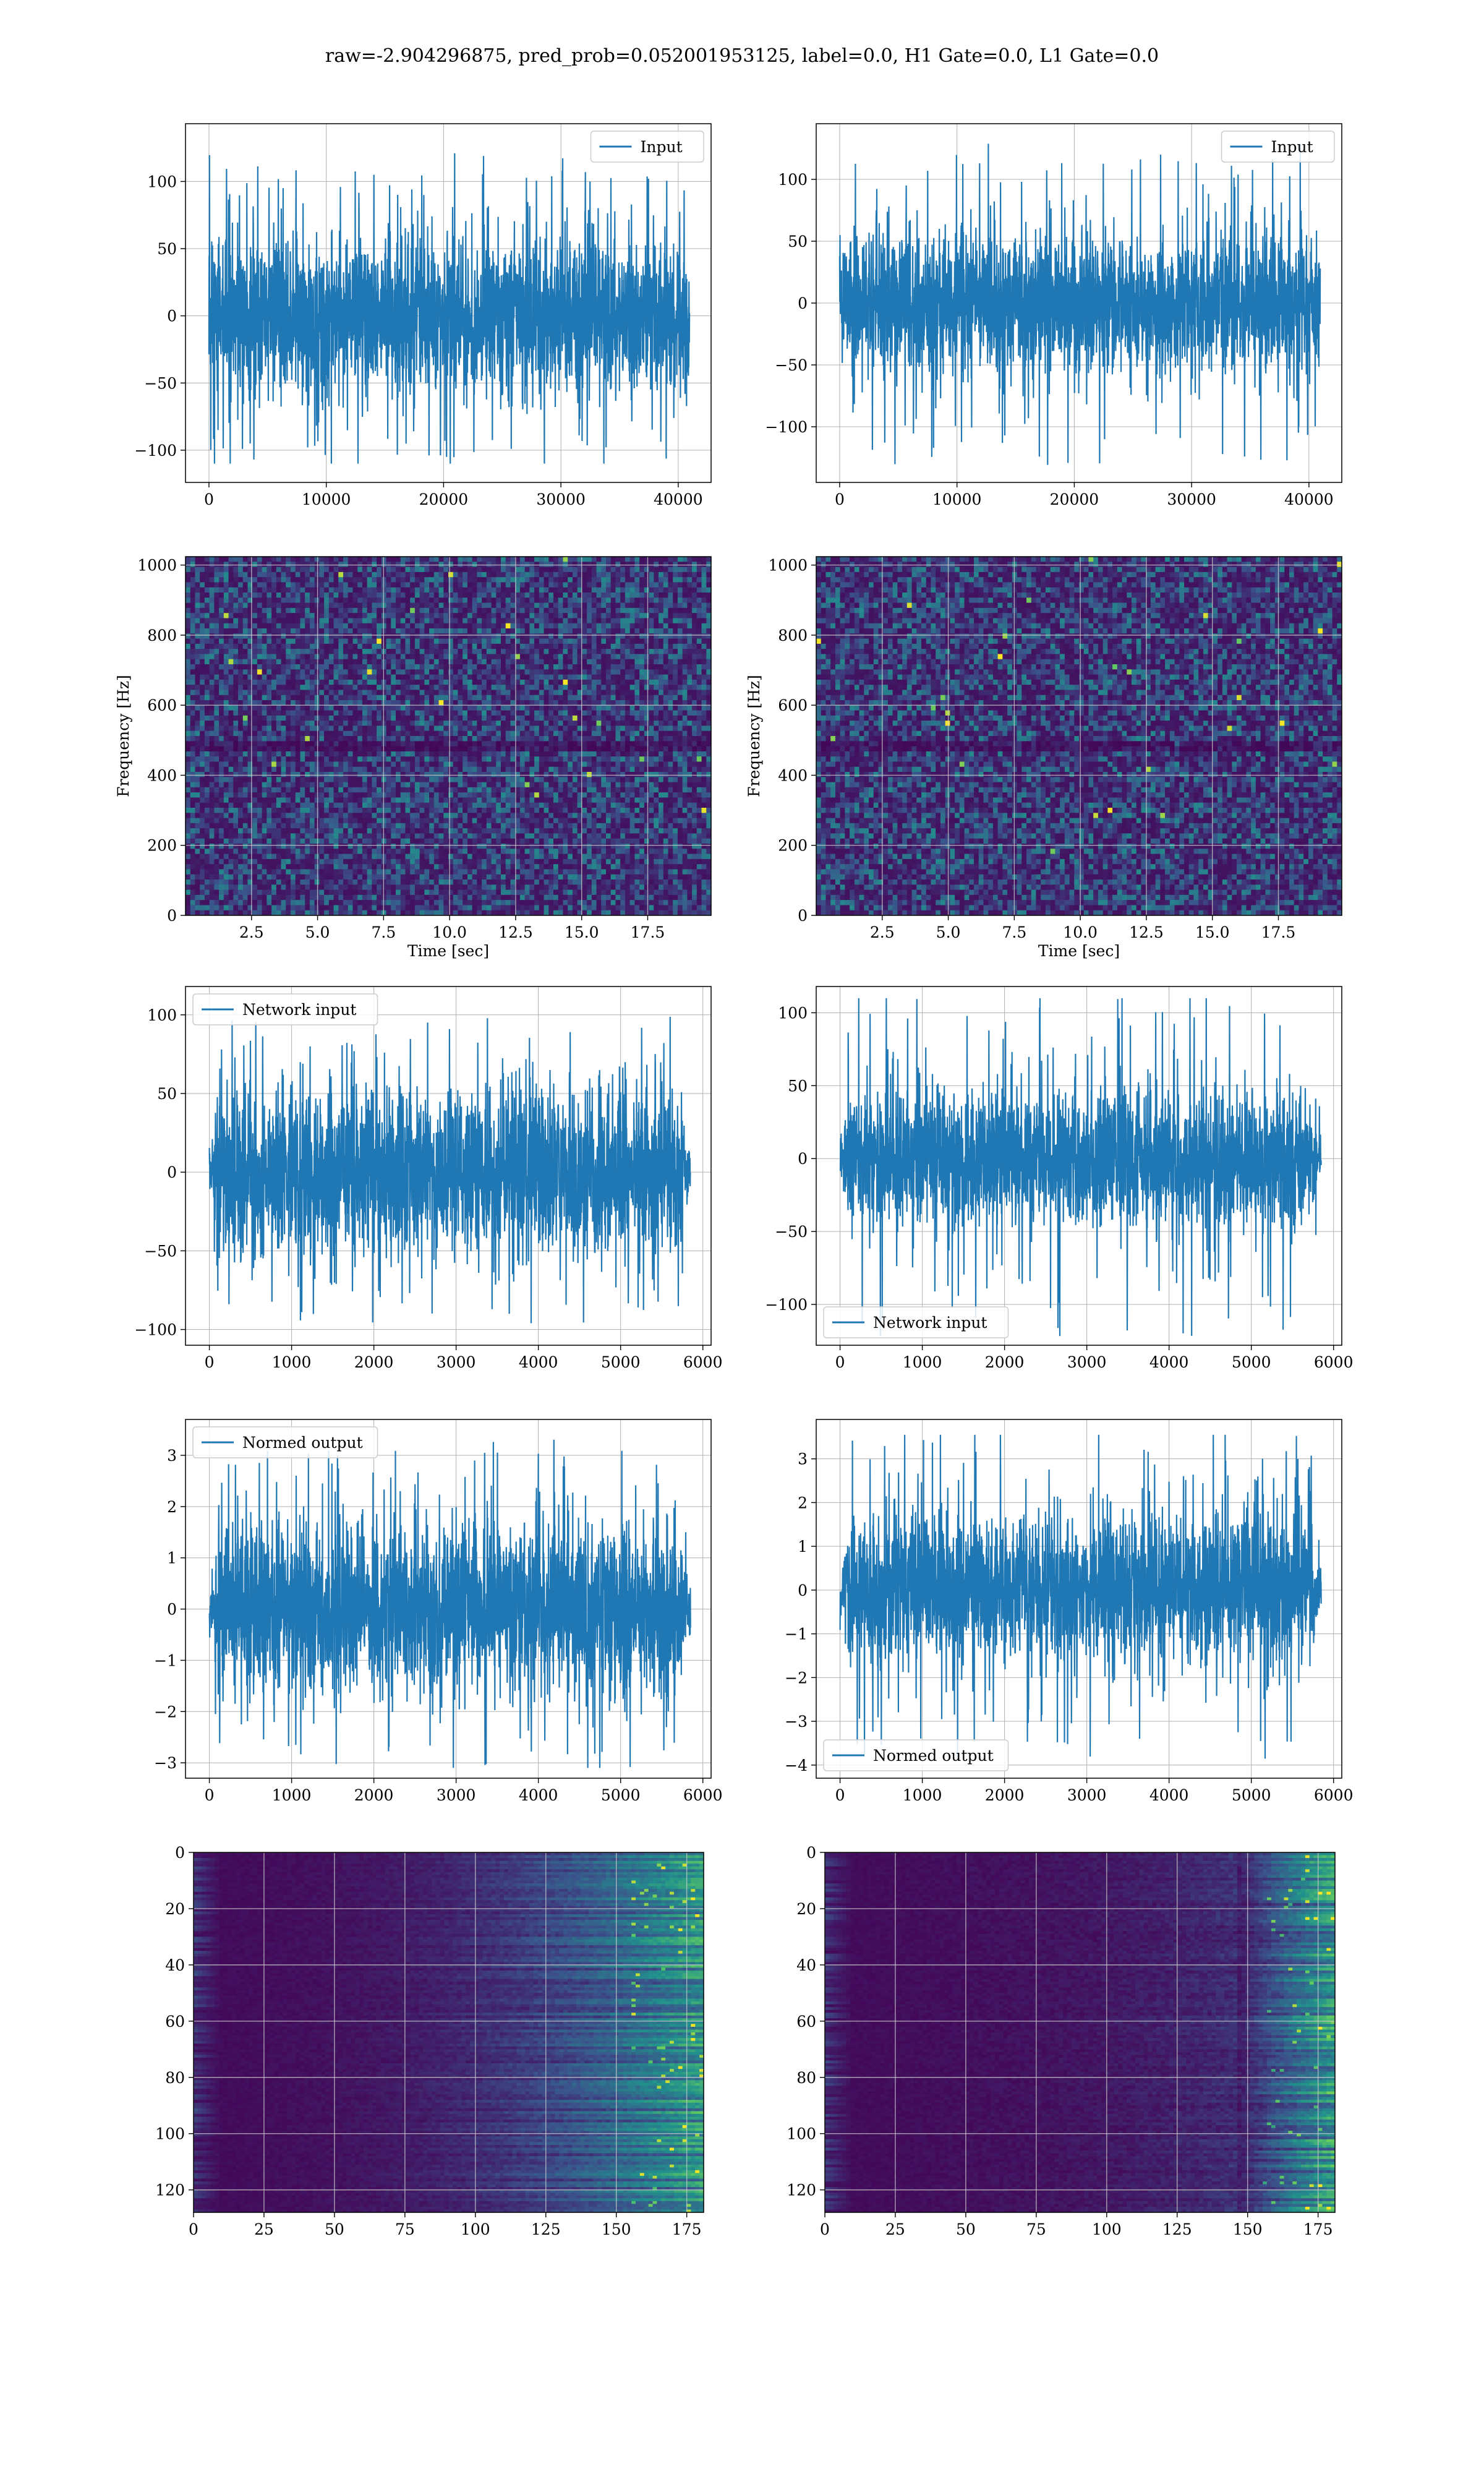 This screenshot has height=2474, width=1484. What do you see at coordinates (448, 951) in the screenshot?
I see `h1-spectrogram-x-axis-label: Time [sec]` at bounding box center [448, 951].